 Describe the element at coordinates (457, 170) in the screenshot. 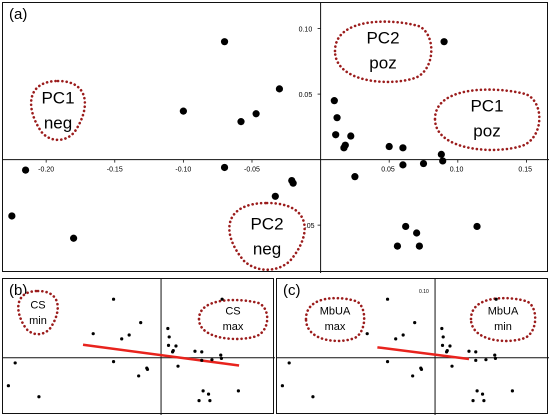

I see `x-tick-label: 0.10` at that location.